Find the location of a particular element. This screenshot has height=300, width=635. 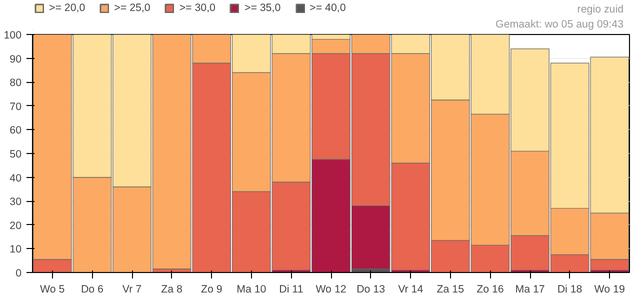

y-tick-label: 50 is located at coordinates (16, 154).